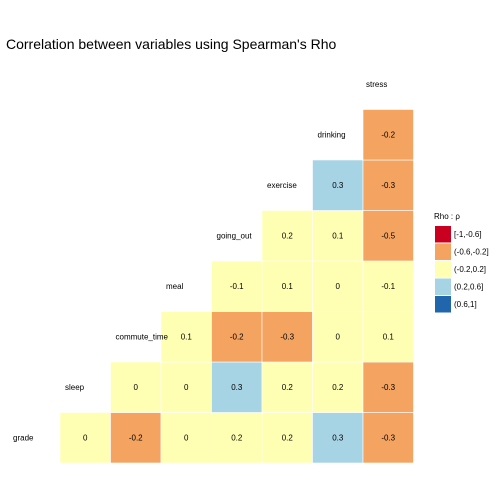  I want to click on legend-label: [-1,-0.6], so click(468, 234).